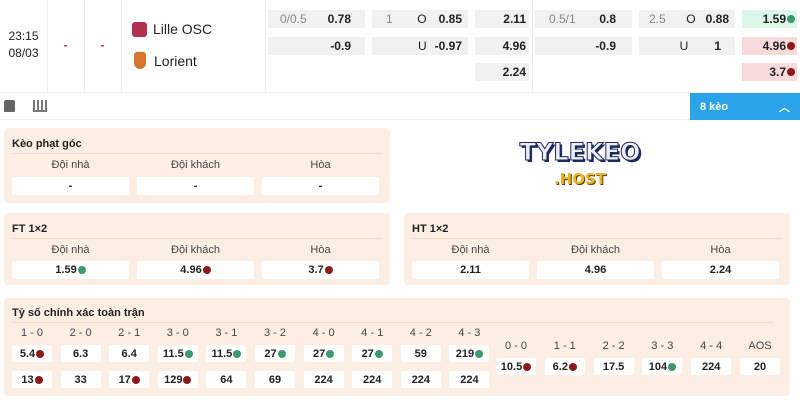  I want to click on draw-score-odds: 20, so click(760, 366).